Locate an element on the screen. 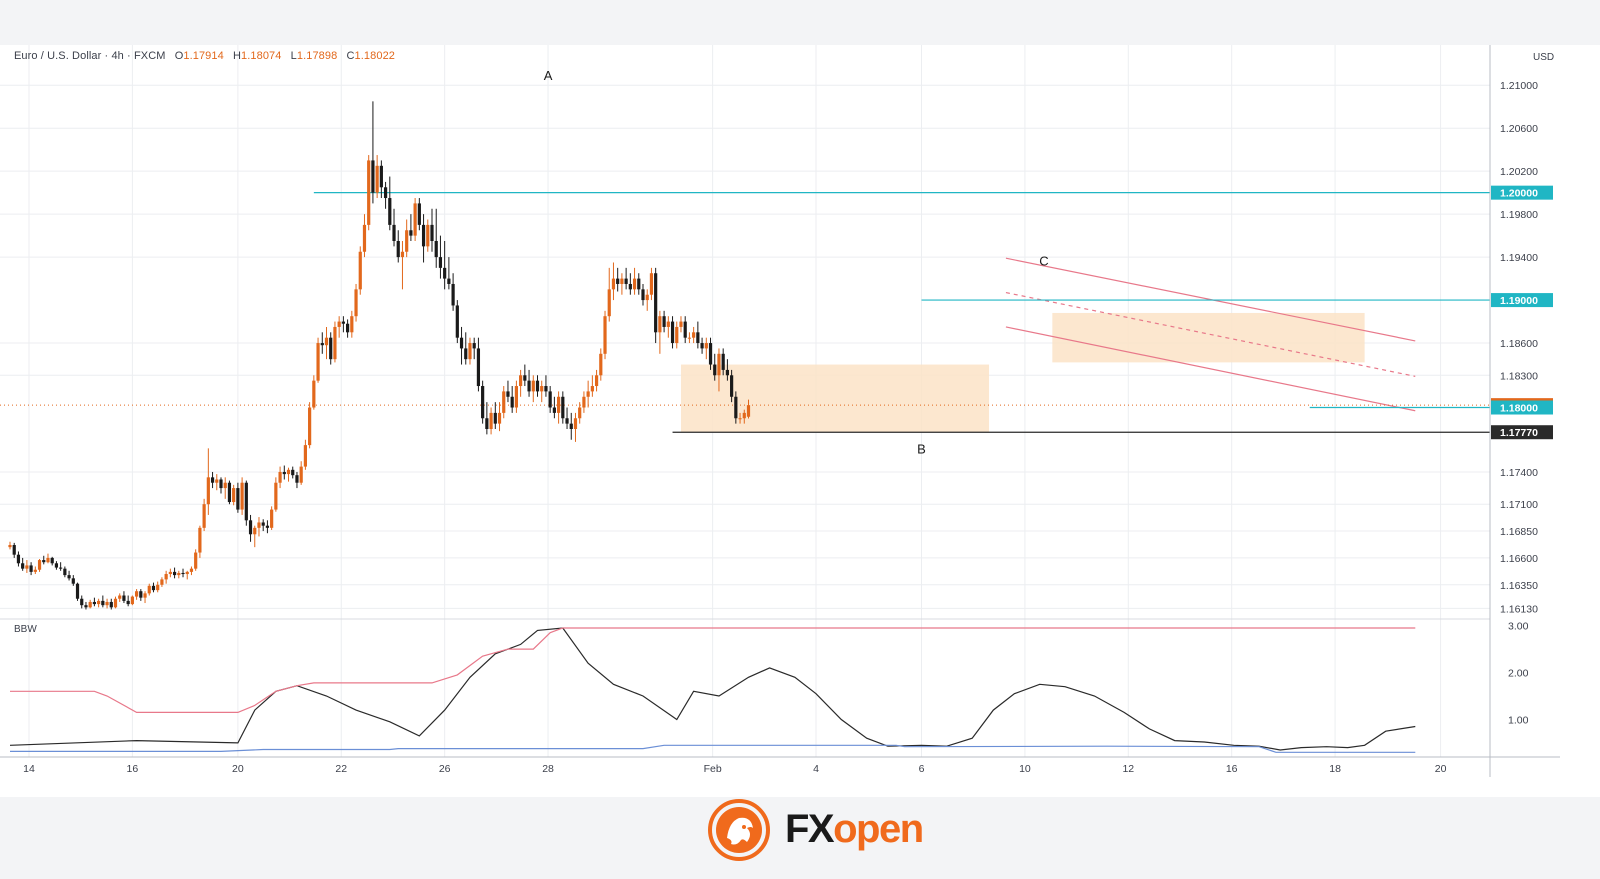 The height and width of the screenshot is (879, 1600). price-label-text: 1.17770 is located at coordinates (1519, 433).